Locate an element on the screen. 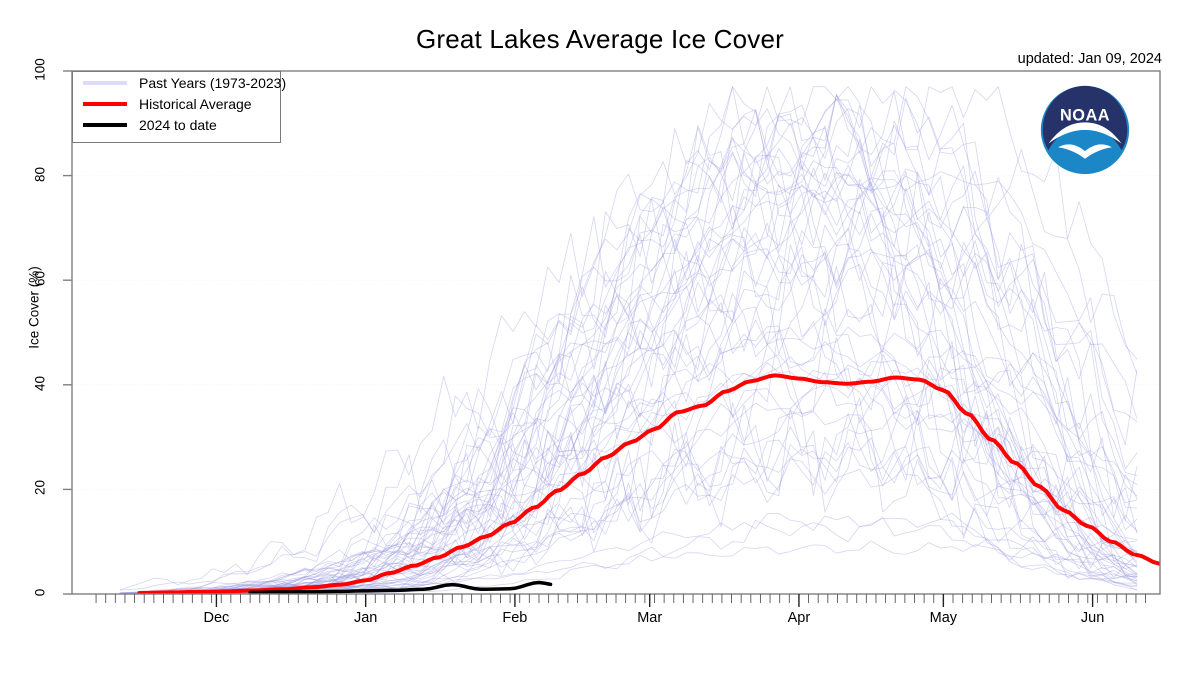 This screenshot has height=680, width=1200. updated-timestamp: updated: Jan 09, 2024 is located at coordinates (1089, 59).